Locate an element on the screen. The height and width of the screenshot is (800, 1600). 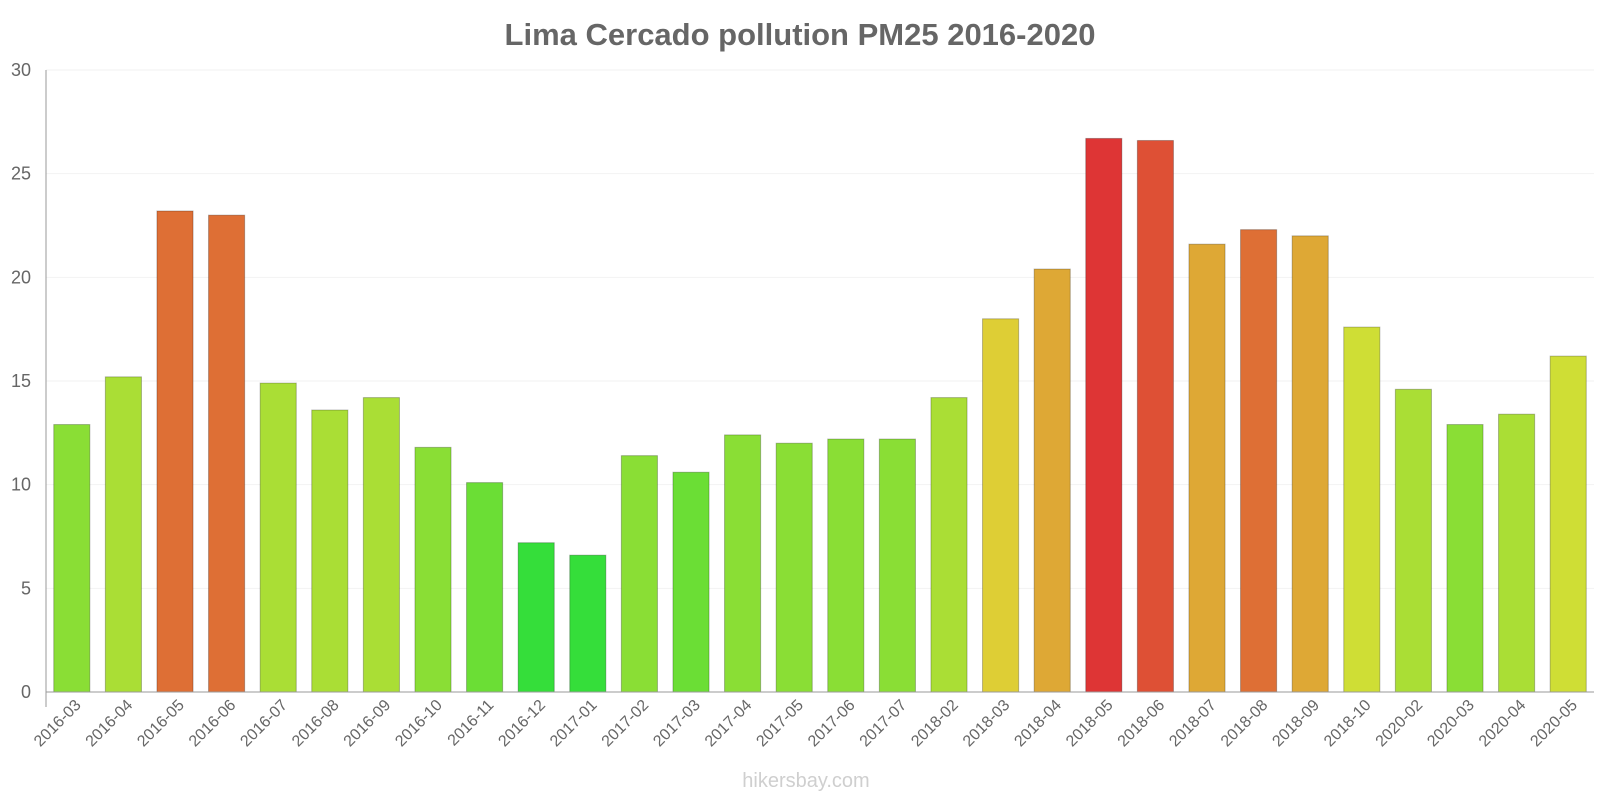
x-tick-label: 2016-07 is located at coordinates (264, 724).